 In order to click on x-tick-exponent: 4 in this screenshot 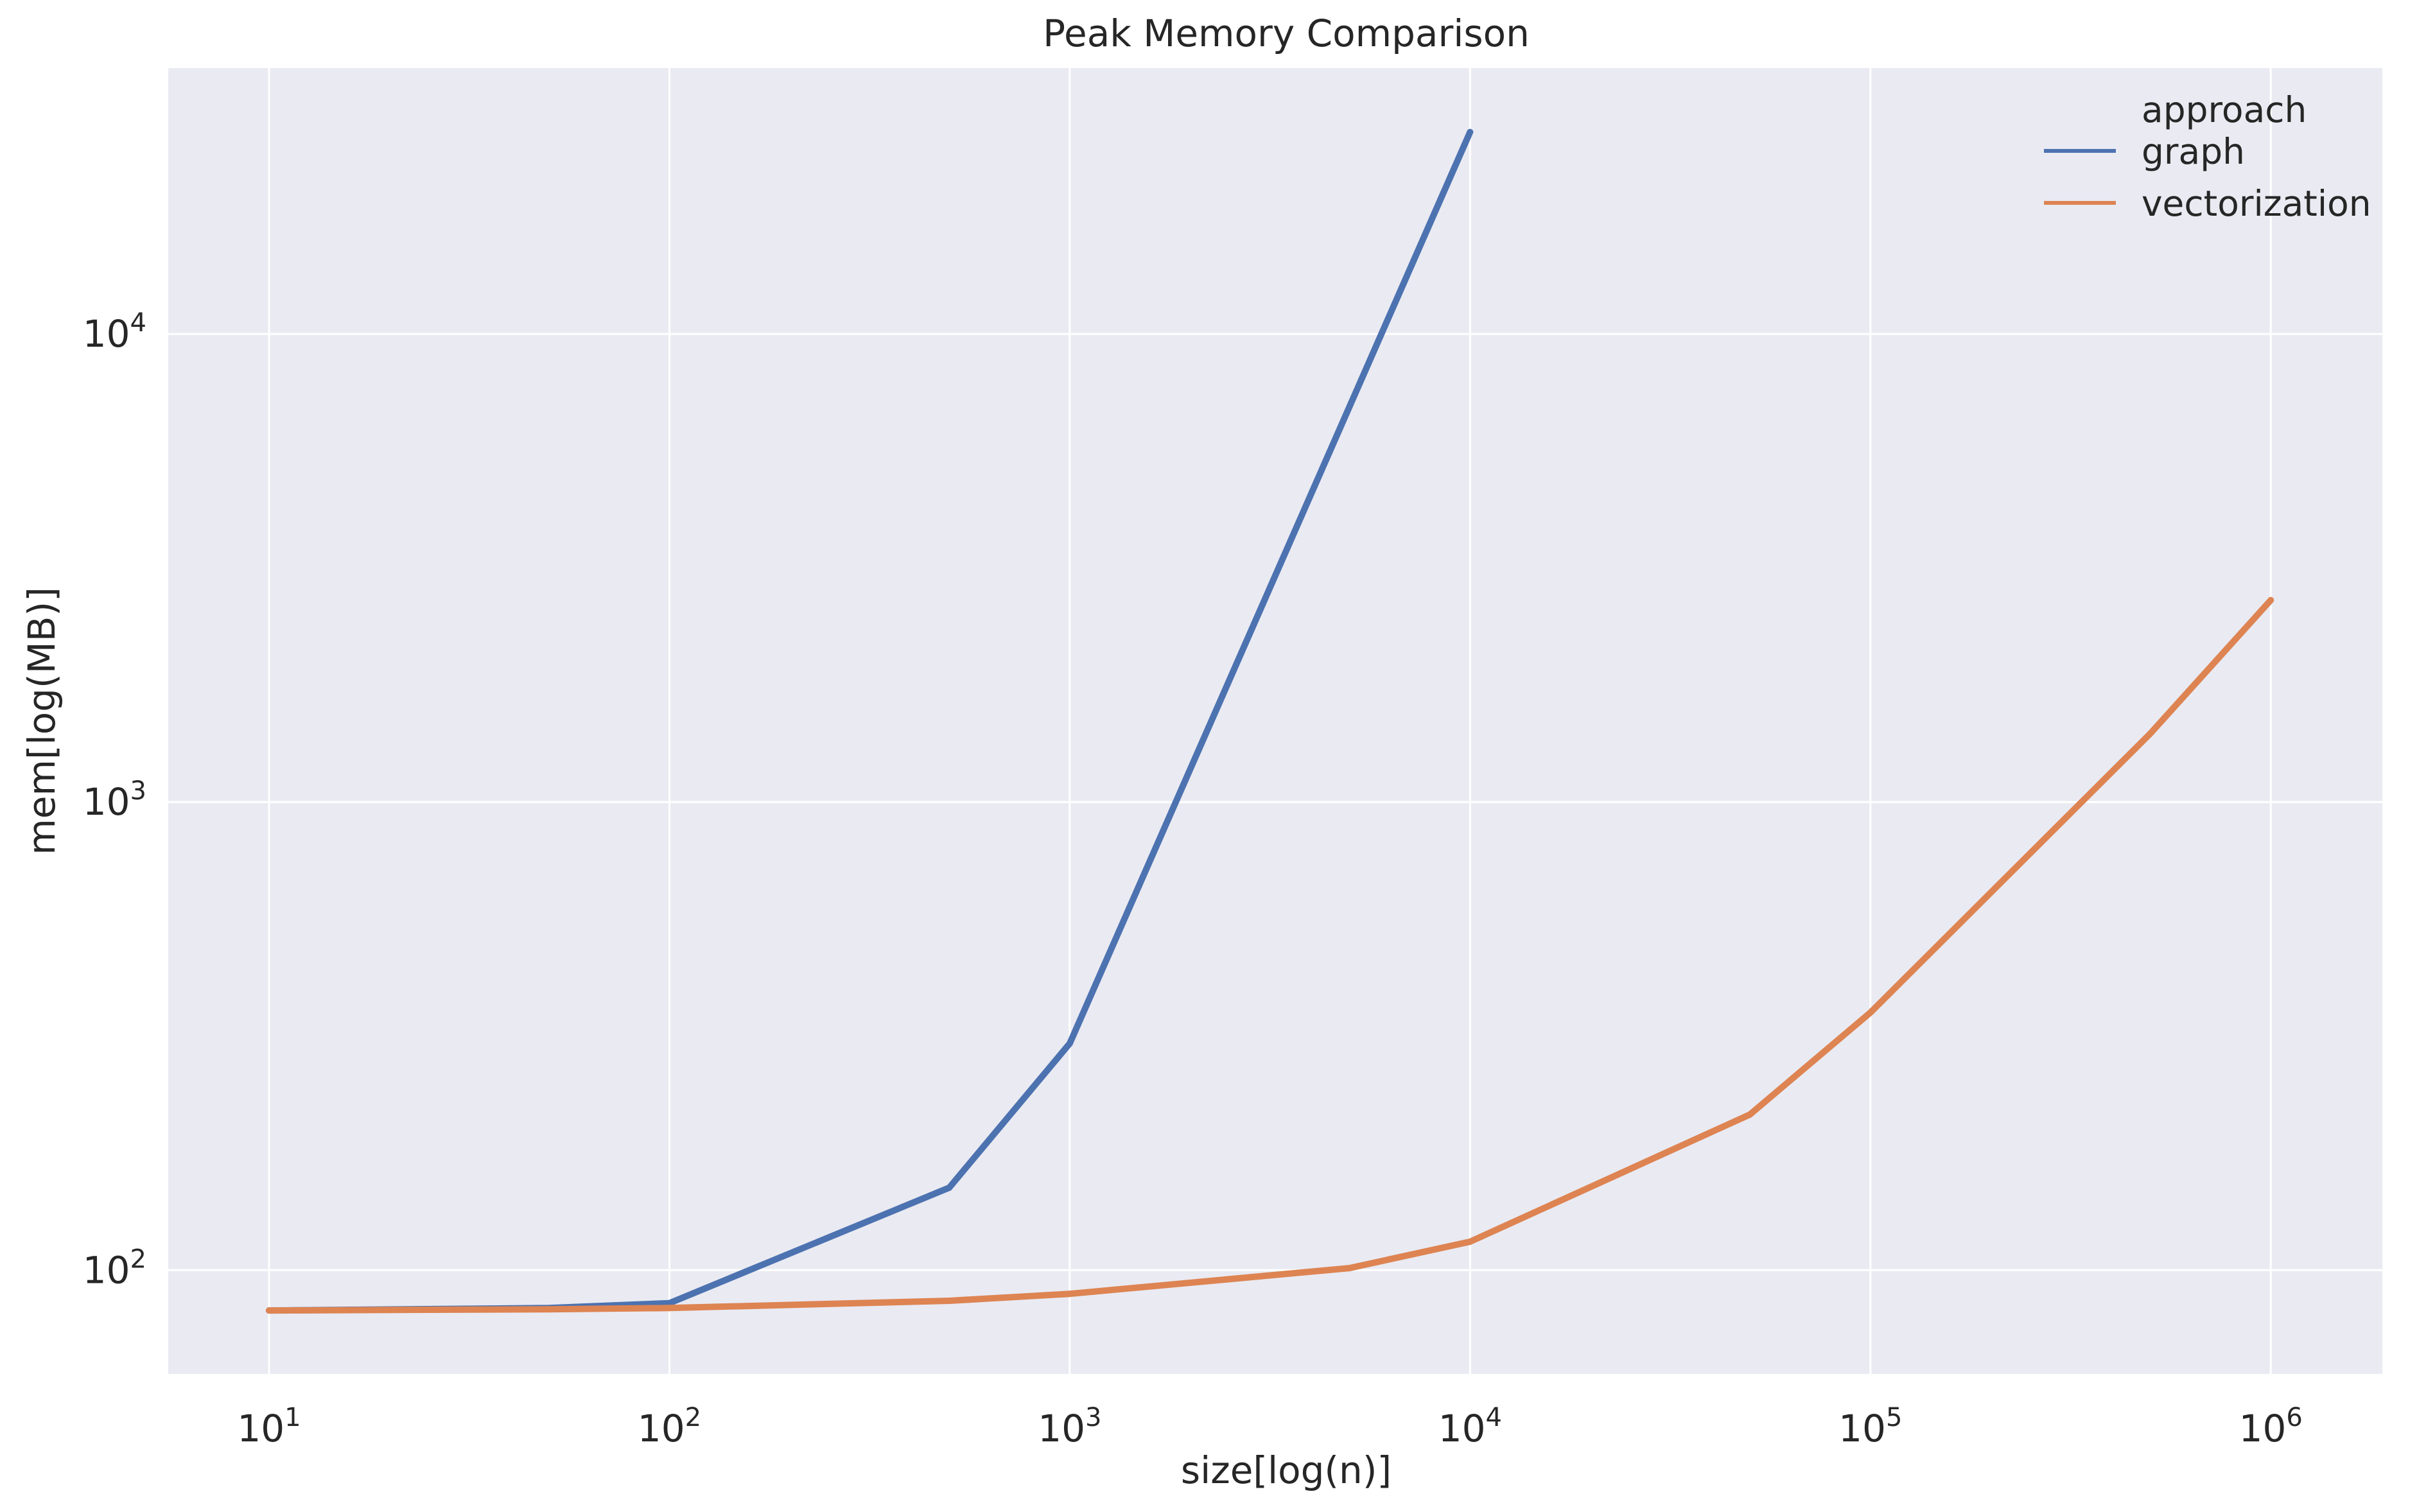, I will do `click(1494, 1417)`.